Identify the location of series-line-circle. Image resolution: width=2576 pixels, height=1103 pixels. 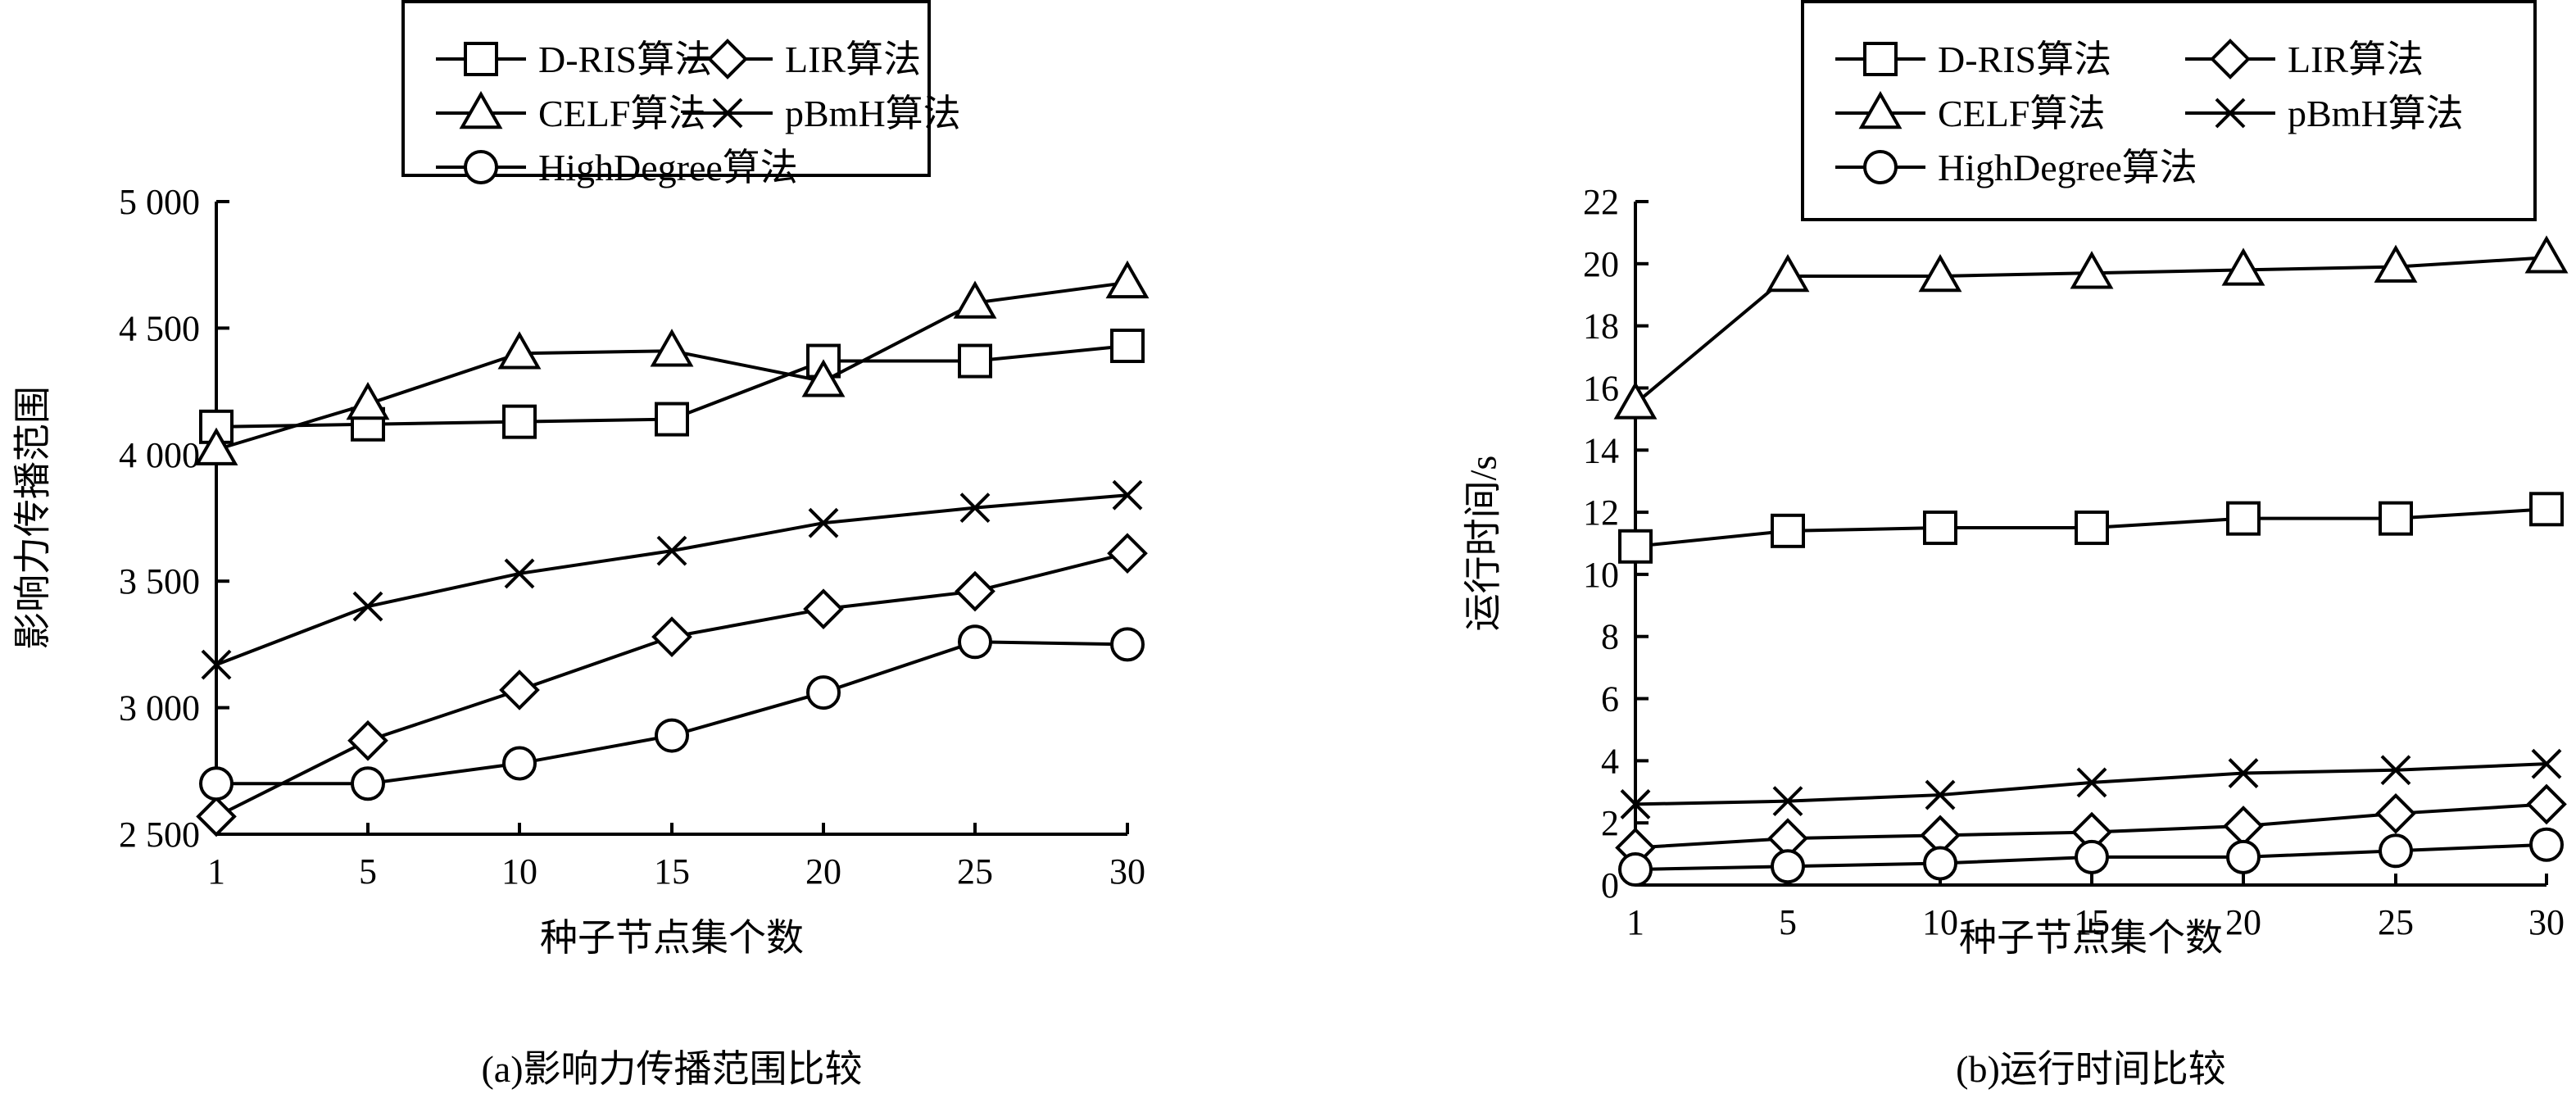
(672, 713).